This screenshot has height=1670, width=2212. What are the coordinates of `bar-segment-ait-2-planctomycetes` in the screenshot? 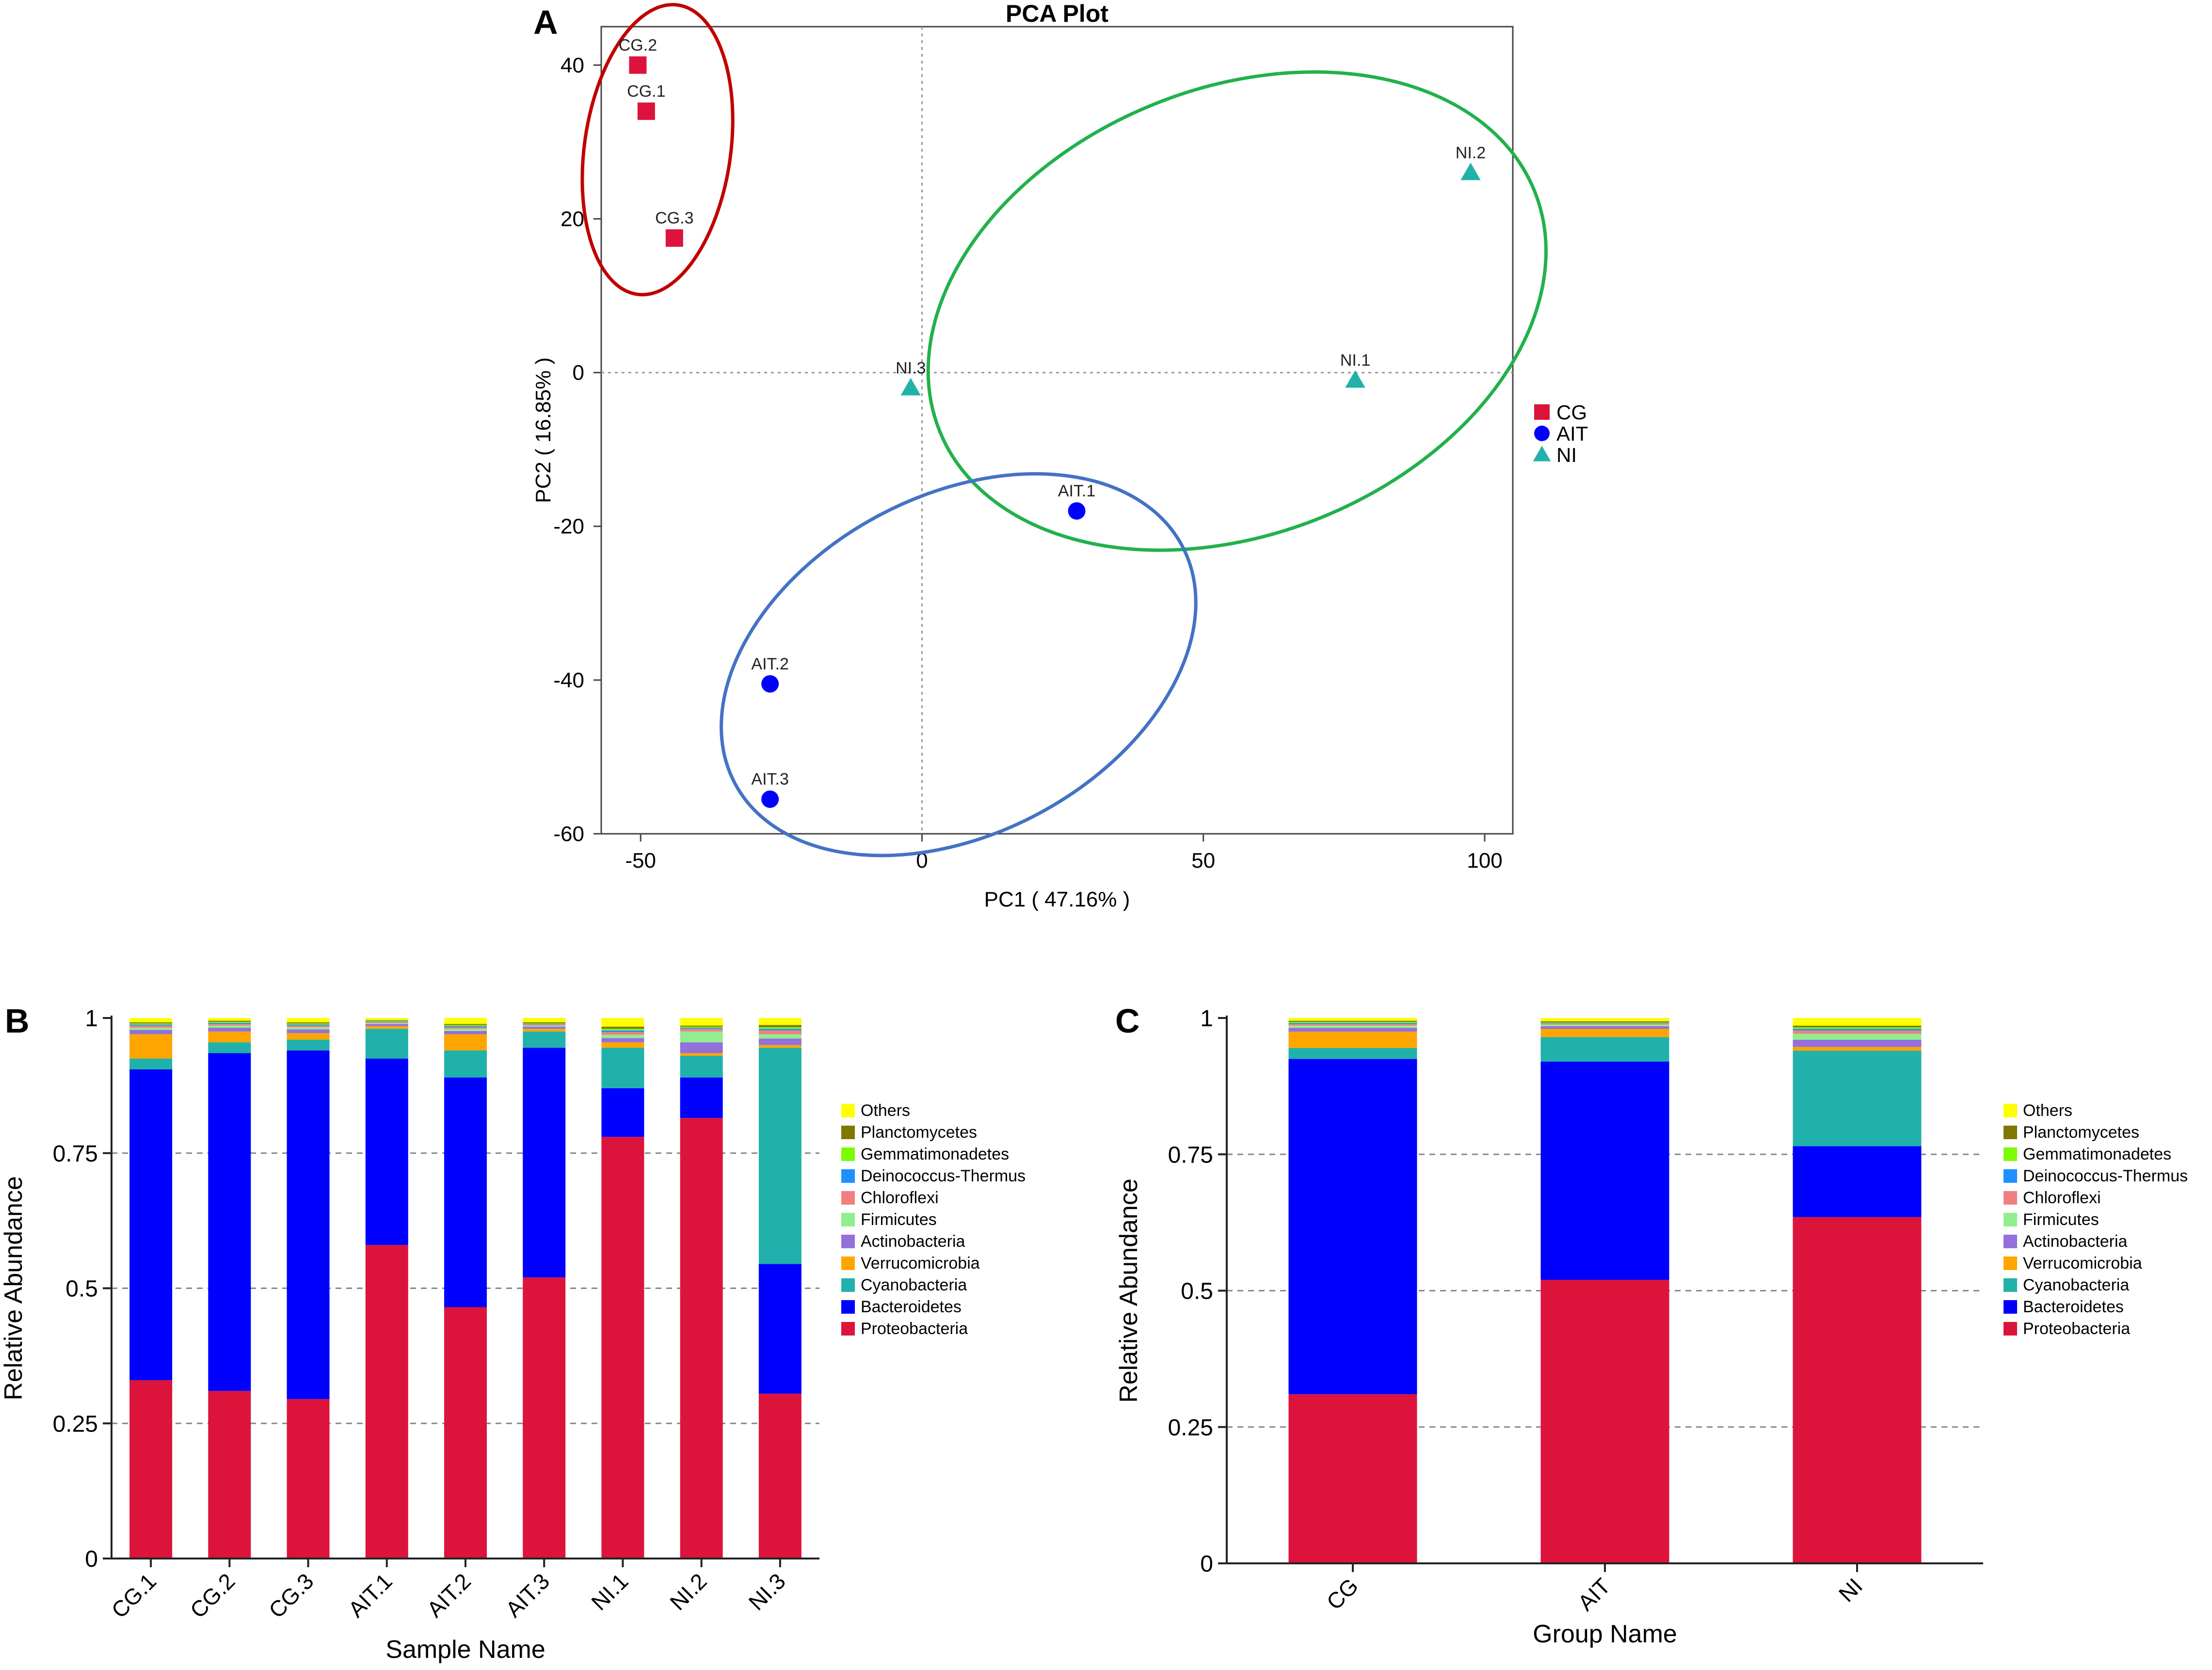 It's located at (466, 1025).